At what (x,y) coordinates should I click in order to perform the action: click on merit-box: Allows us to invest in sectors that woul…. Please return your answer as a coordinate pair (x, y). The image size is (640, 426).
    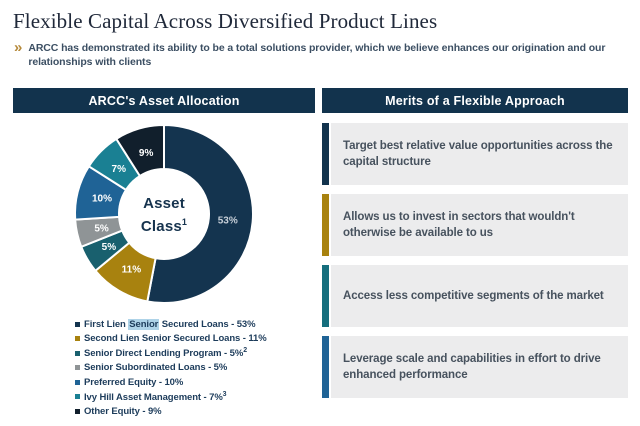
    Looking at the image, I should click on (479, 225).